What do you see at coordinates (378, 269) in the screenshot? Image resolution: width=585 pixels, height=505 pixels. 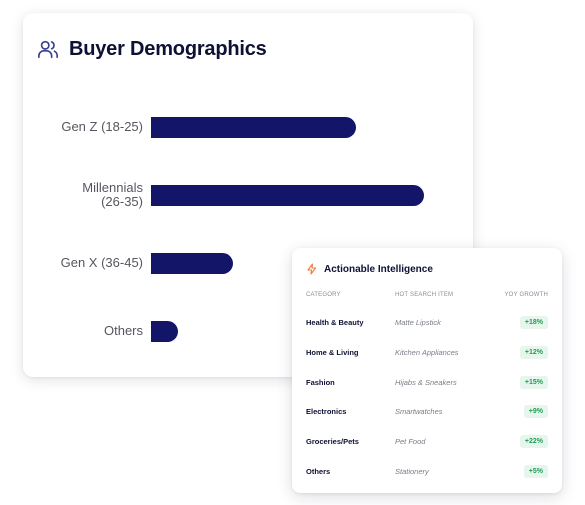 I see `intel-title: Actionable Intelligence` at bounding box center [378, 269].